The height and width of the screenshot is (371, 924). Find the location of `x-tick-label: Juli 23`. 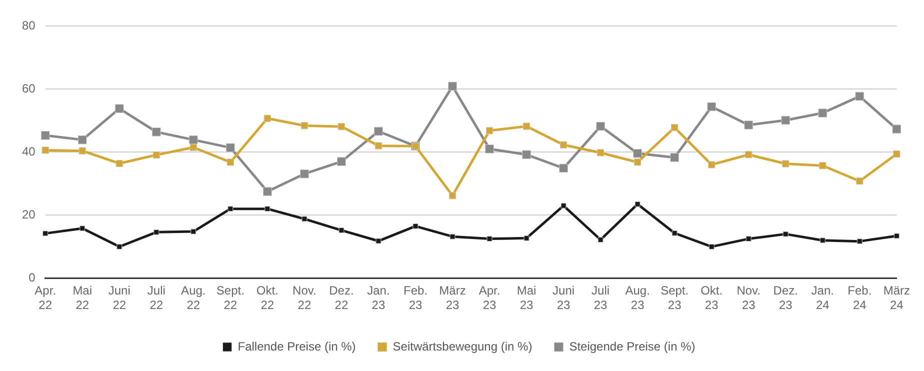

x-tick-label: Juli 23 is located at coordinates (601, 298).